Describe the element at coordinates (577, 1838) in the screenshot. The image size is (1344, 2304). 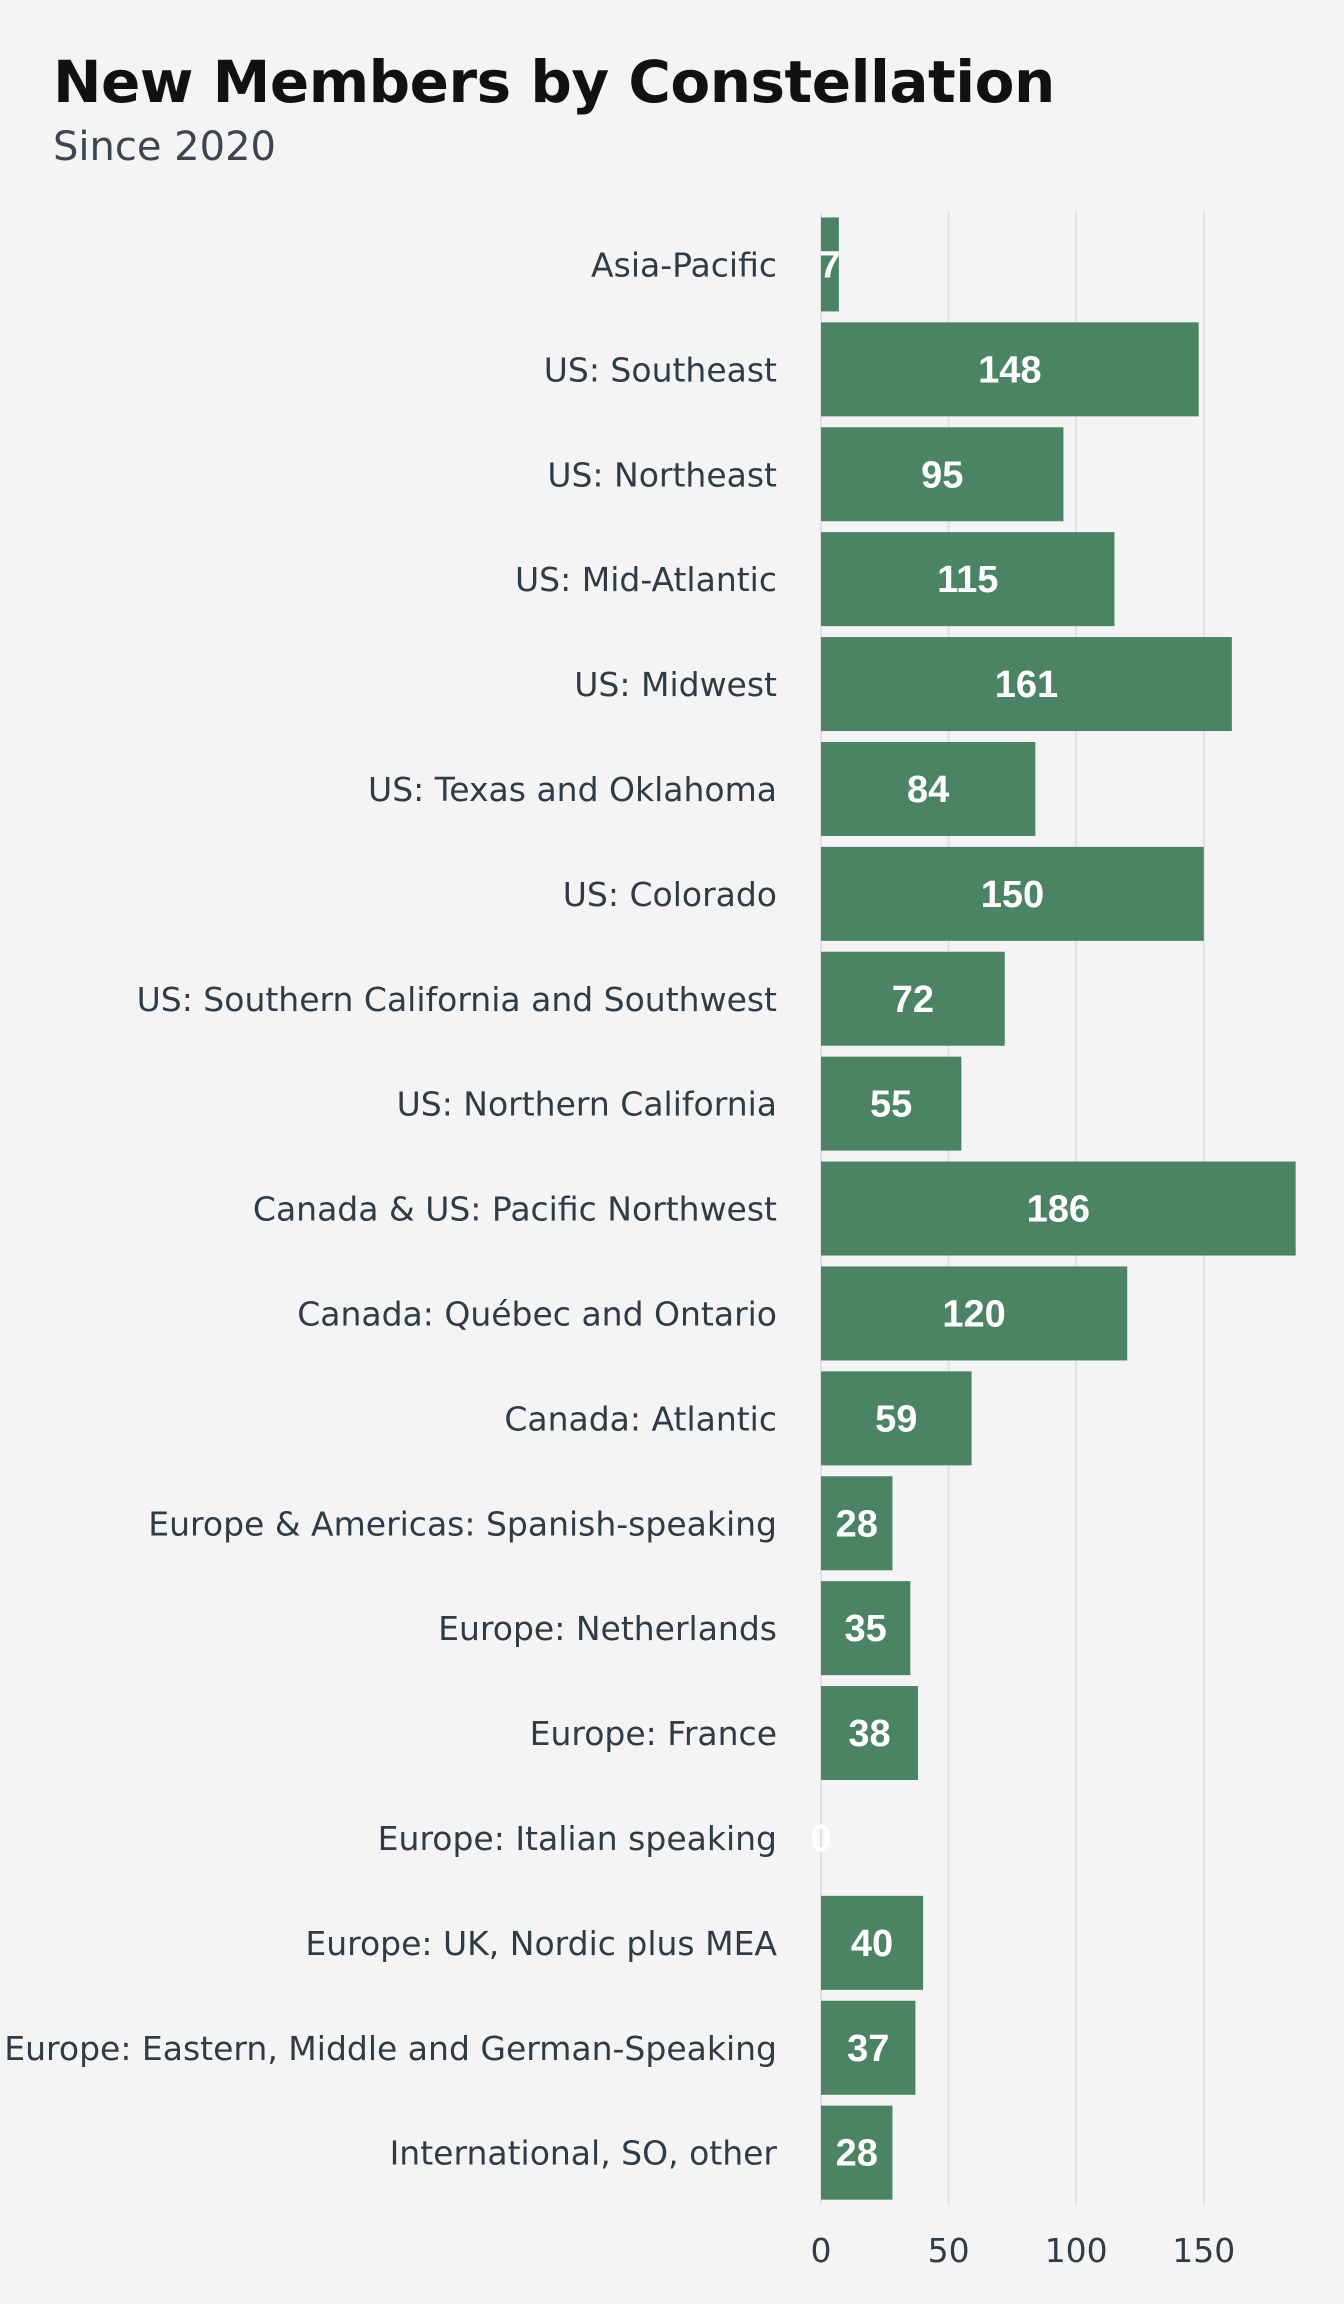
I see `category-label: Europe: Italian speaking` at that location.